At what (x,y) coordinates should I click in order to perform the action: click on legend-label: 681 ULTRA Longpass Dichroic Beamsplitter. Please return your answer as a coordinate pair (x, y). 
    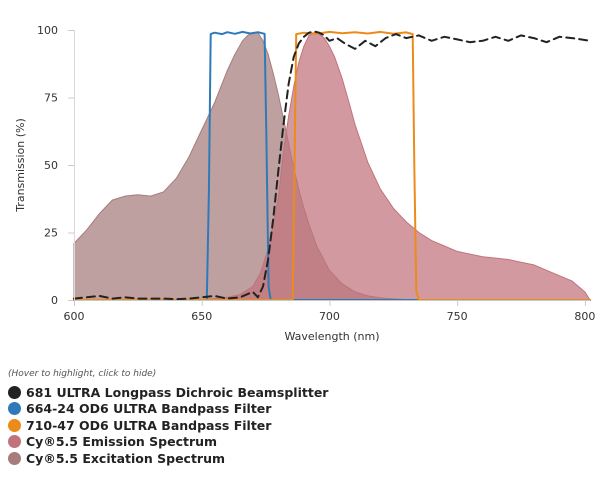
    Looking at the image, I should click on (177, 392).